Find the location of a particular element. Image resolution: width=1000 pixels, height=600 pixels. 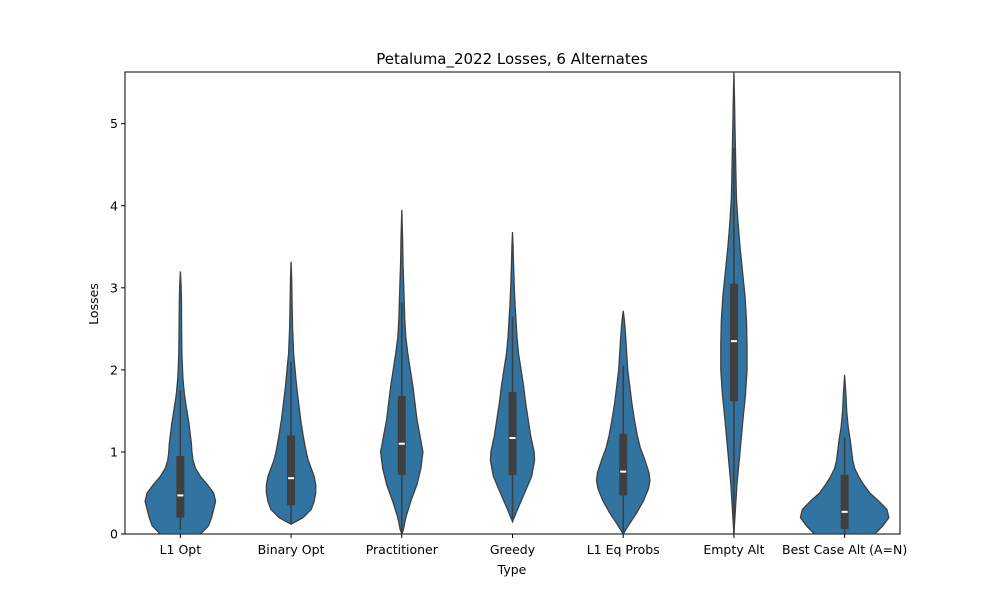

y-tick-label: 5 is located at coordinates (114, 123).